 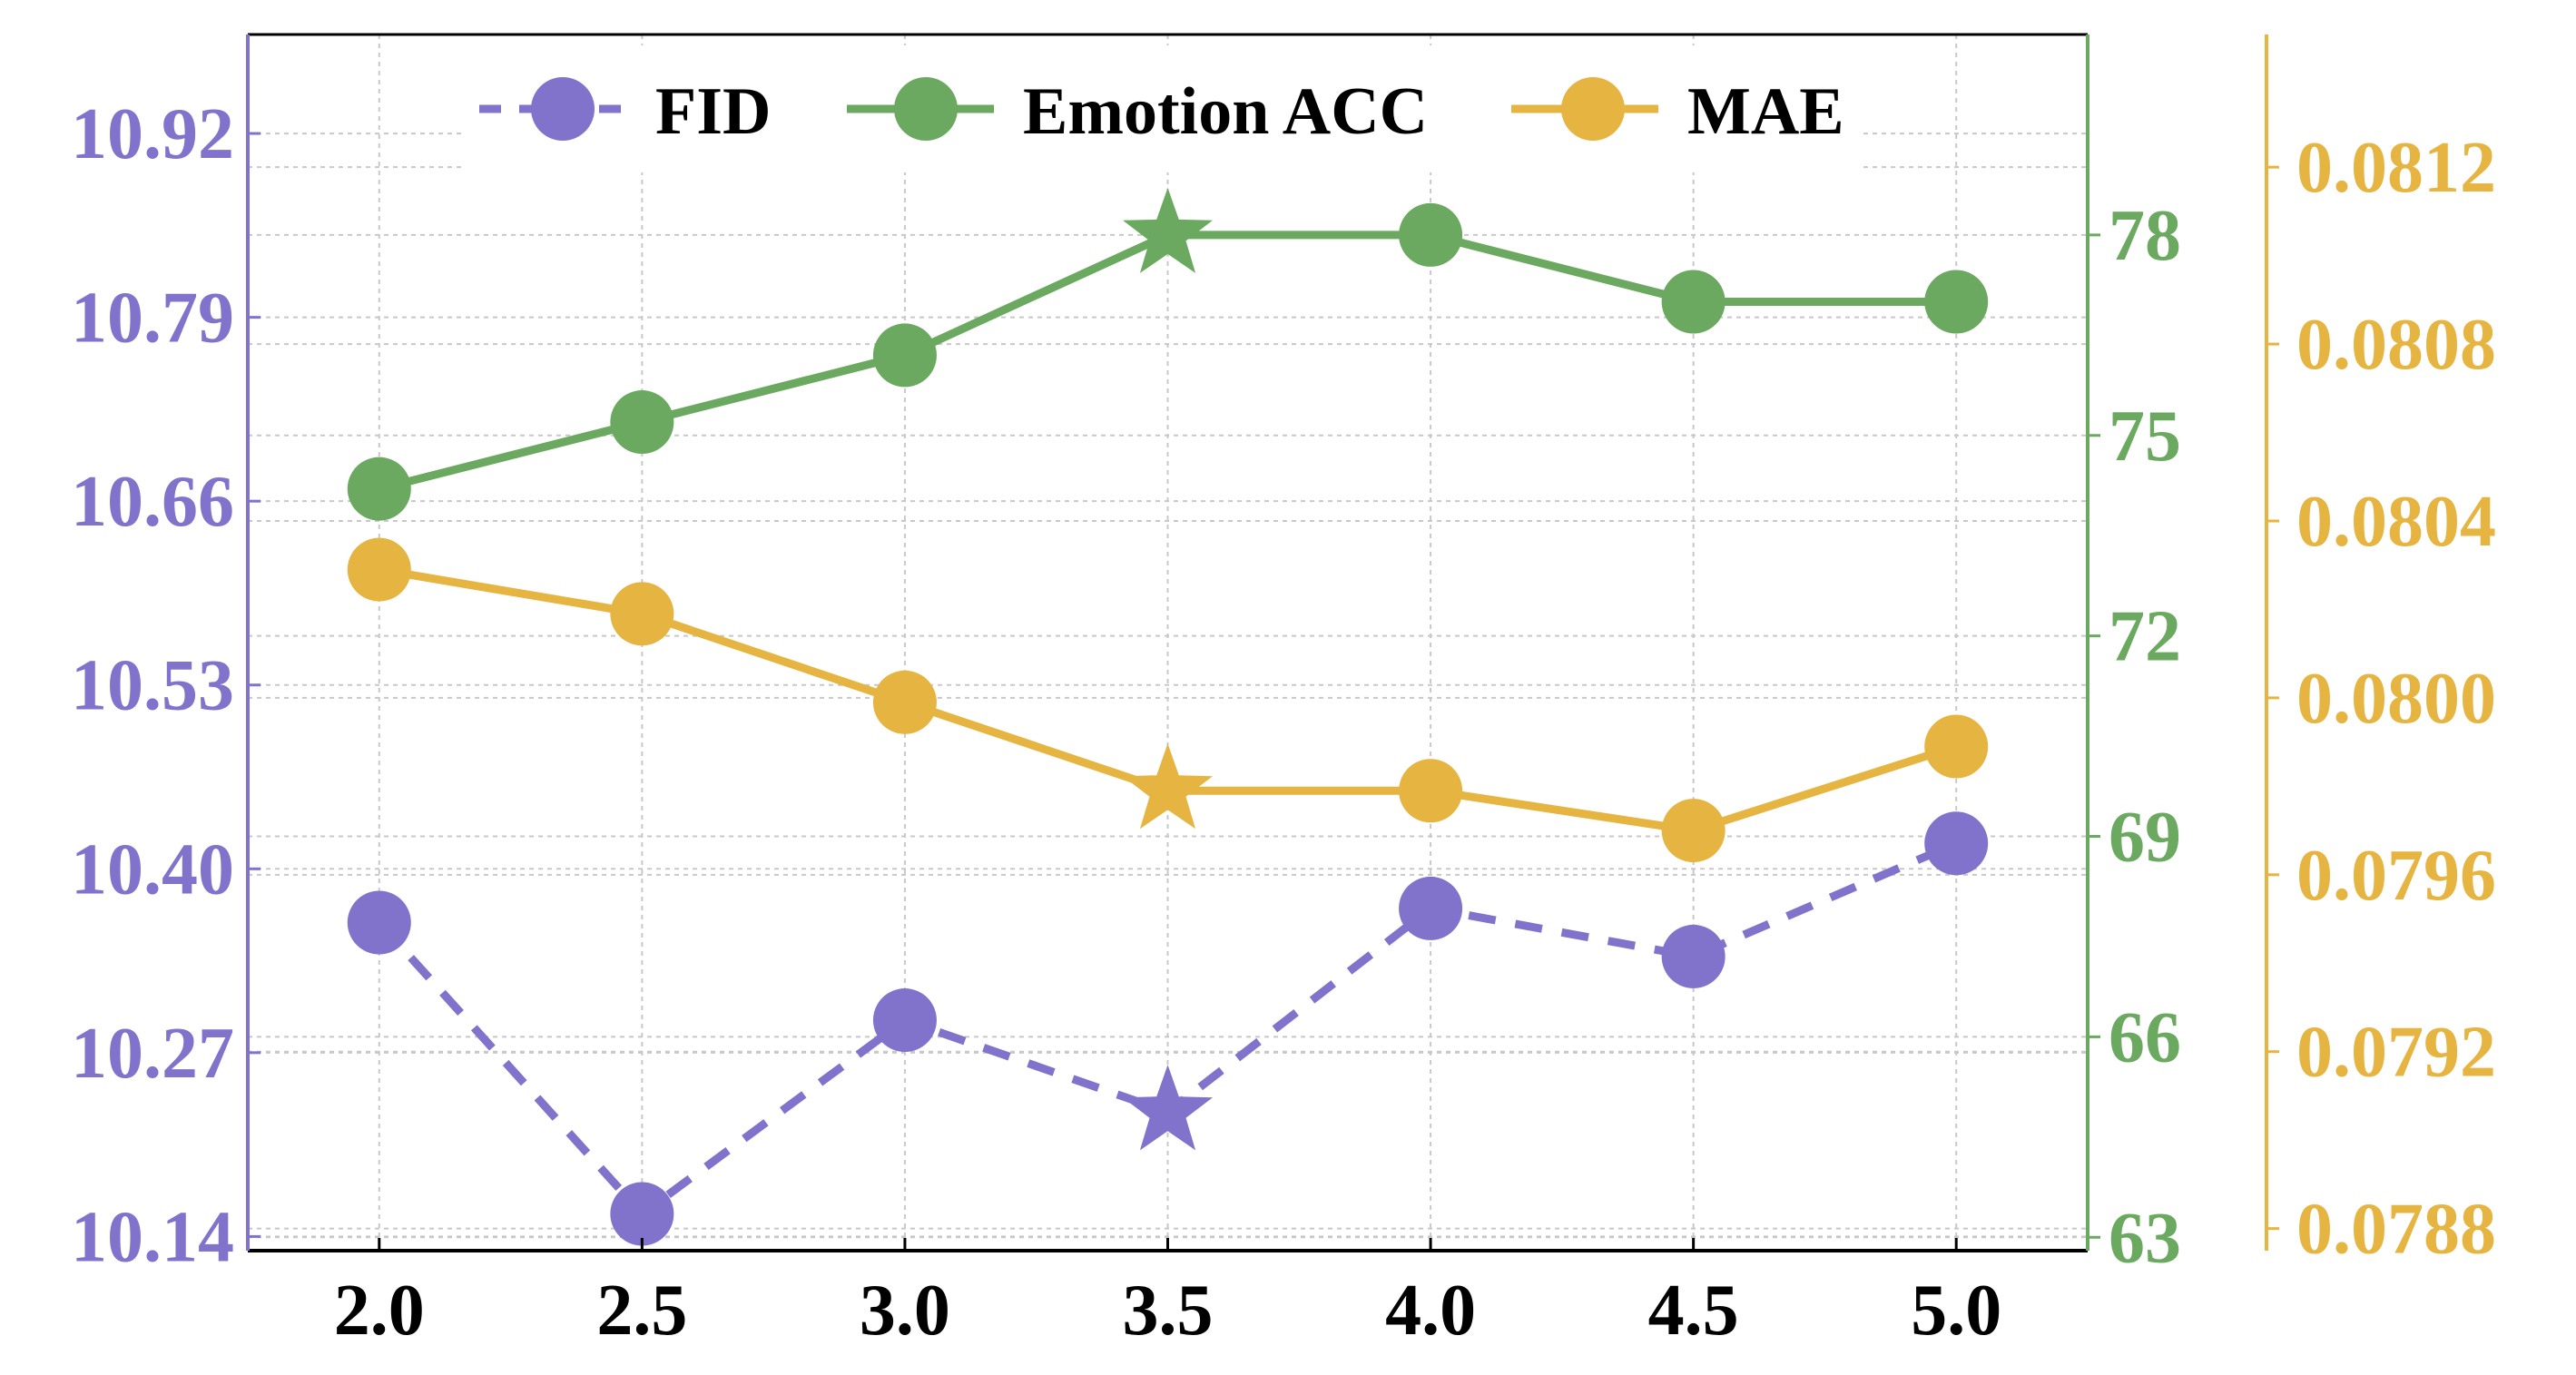 I want to click on mae-y-tick-label: 0.0808, so click(x=2396, y=345).